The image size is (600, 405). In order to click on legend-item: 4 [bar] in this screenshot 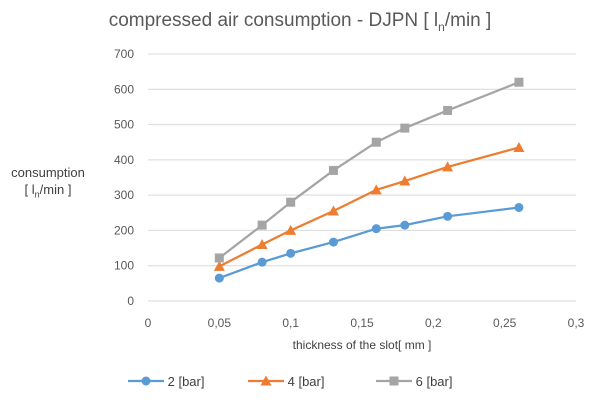, I will do `click(286, 381)`.